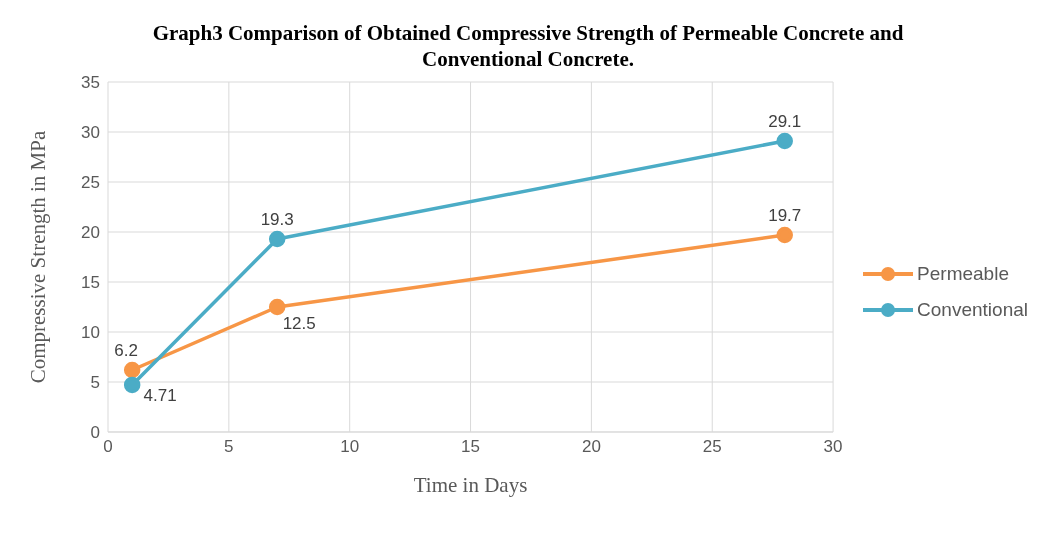 The image size is (1064, 541). I want to click on data-label: 4.71, so click(160, 395).